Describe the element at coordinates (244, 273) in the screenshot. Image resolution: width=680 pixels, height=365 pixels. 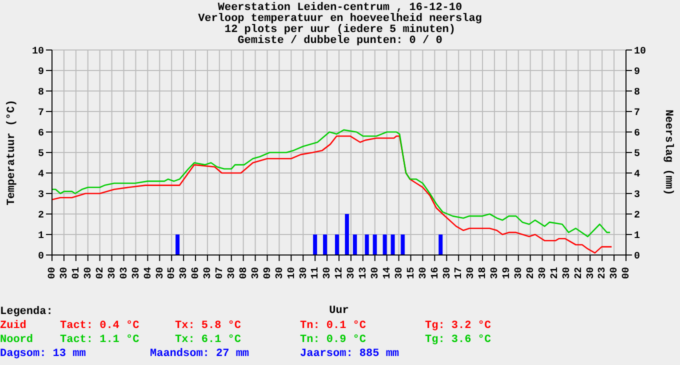
I see `x-tick-label: 08` at that location.